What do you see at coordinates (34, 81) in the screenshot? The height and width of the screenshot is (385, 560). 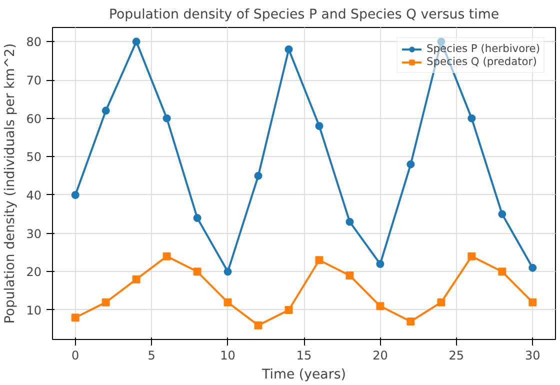 I see `y-tick-label: 70` at bounding box center [34, 81].